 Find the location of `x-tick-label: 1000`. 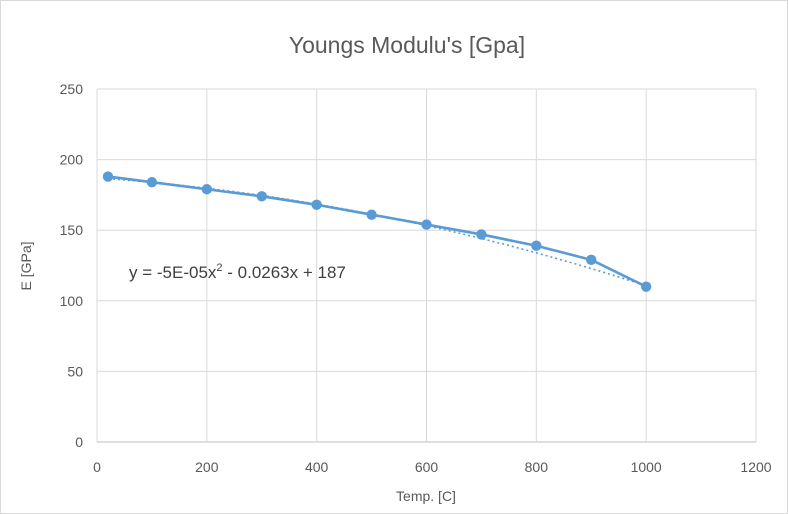

x-tick-label: 1000 is located at coordinates (646, 467).